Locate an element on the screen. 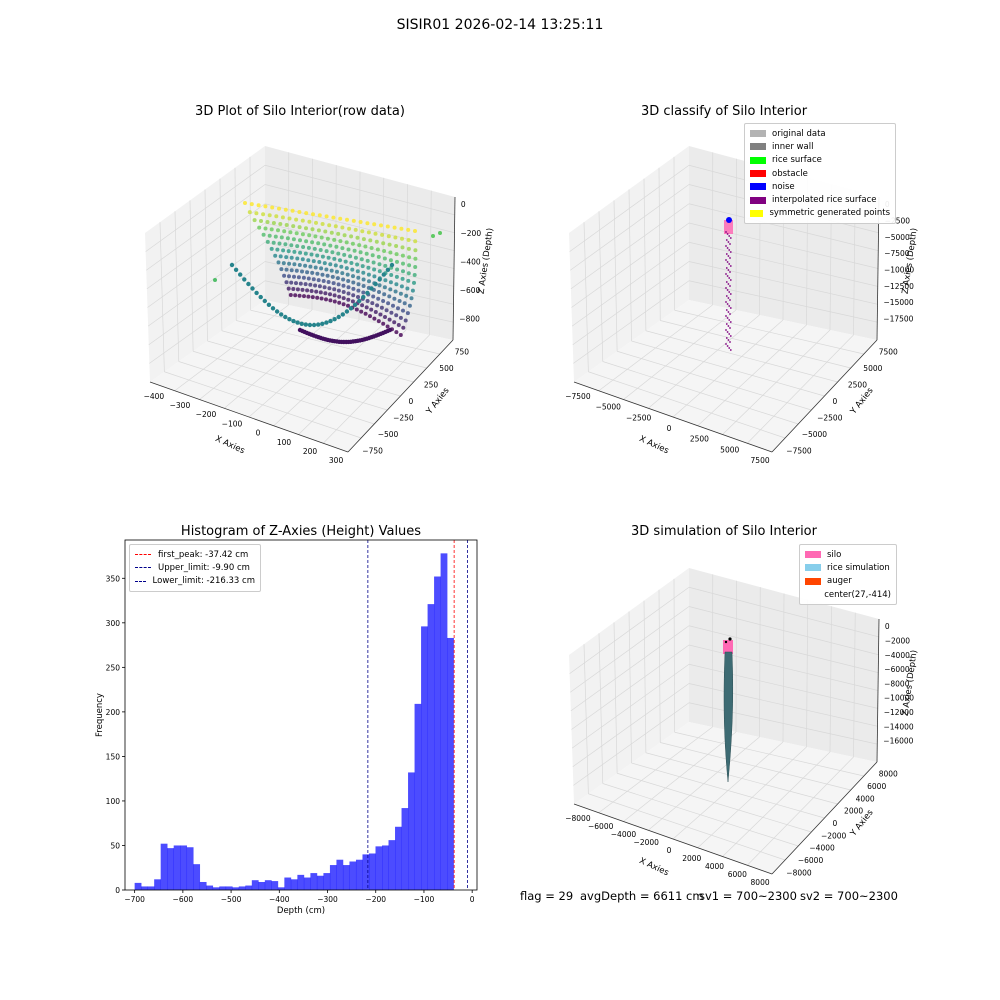 This screenshot has width=1000, height=1000. simulation-z-tick-label: −4000 is located at coordinates (898, 655).